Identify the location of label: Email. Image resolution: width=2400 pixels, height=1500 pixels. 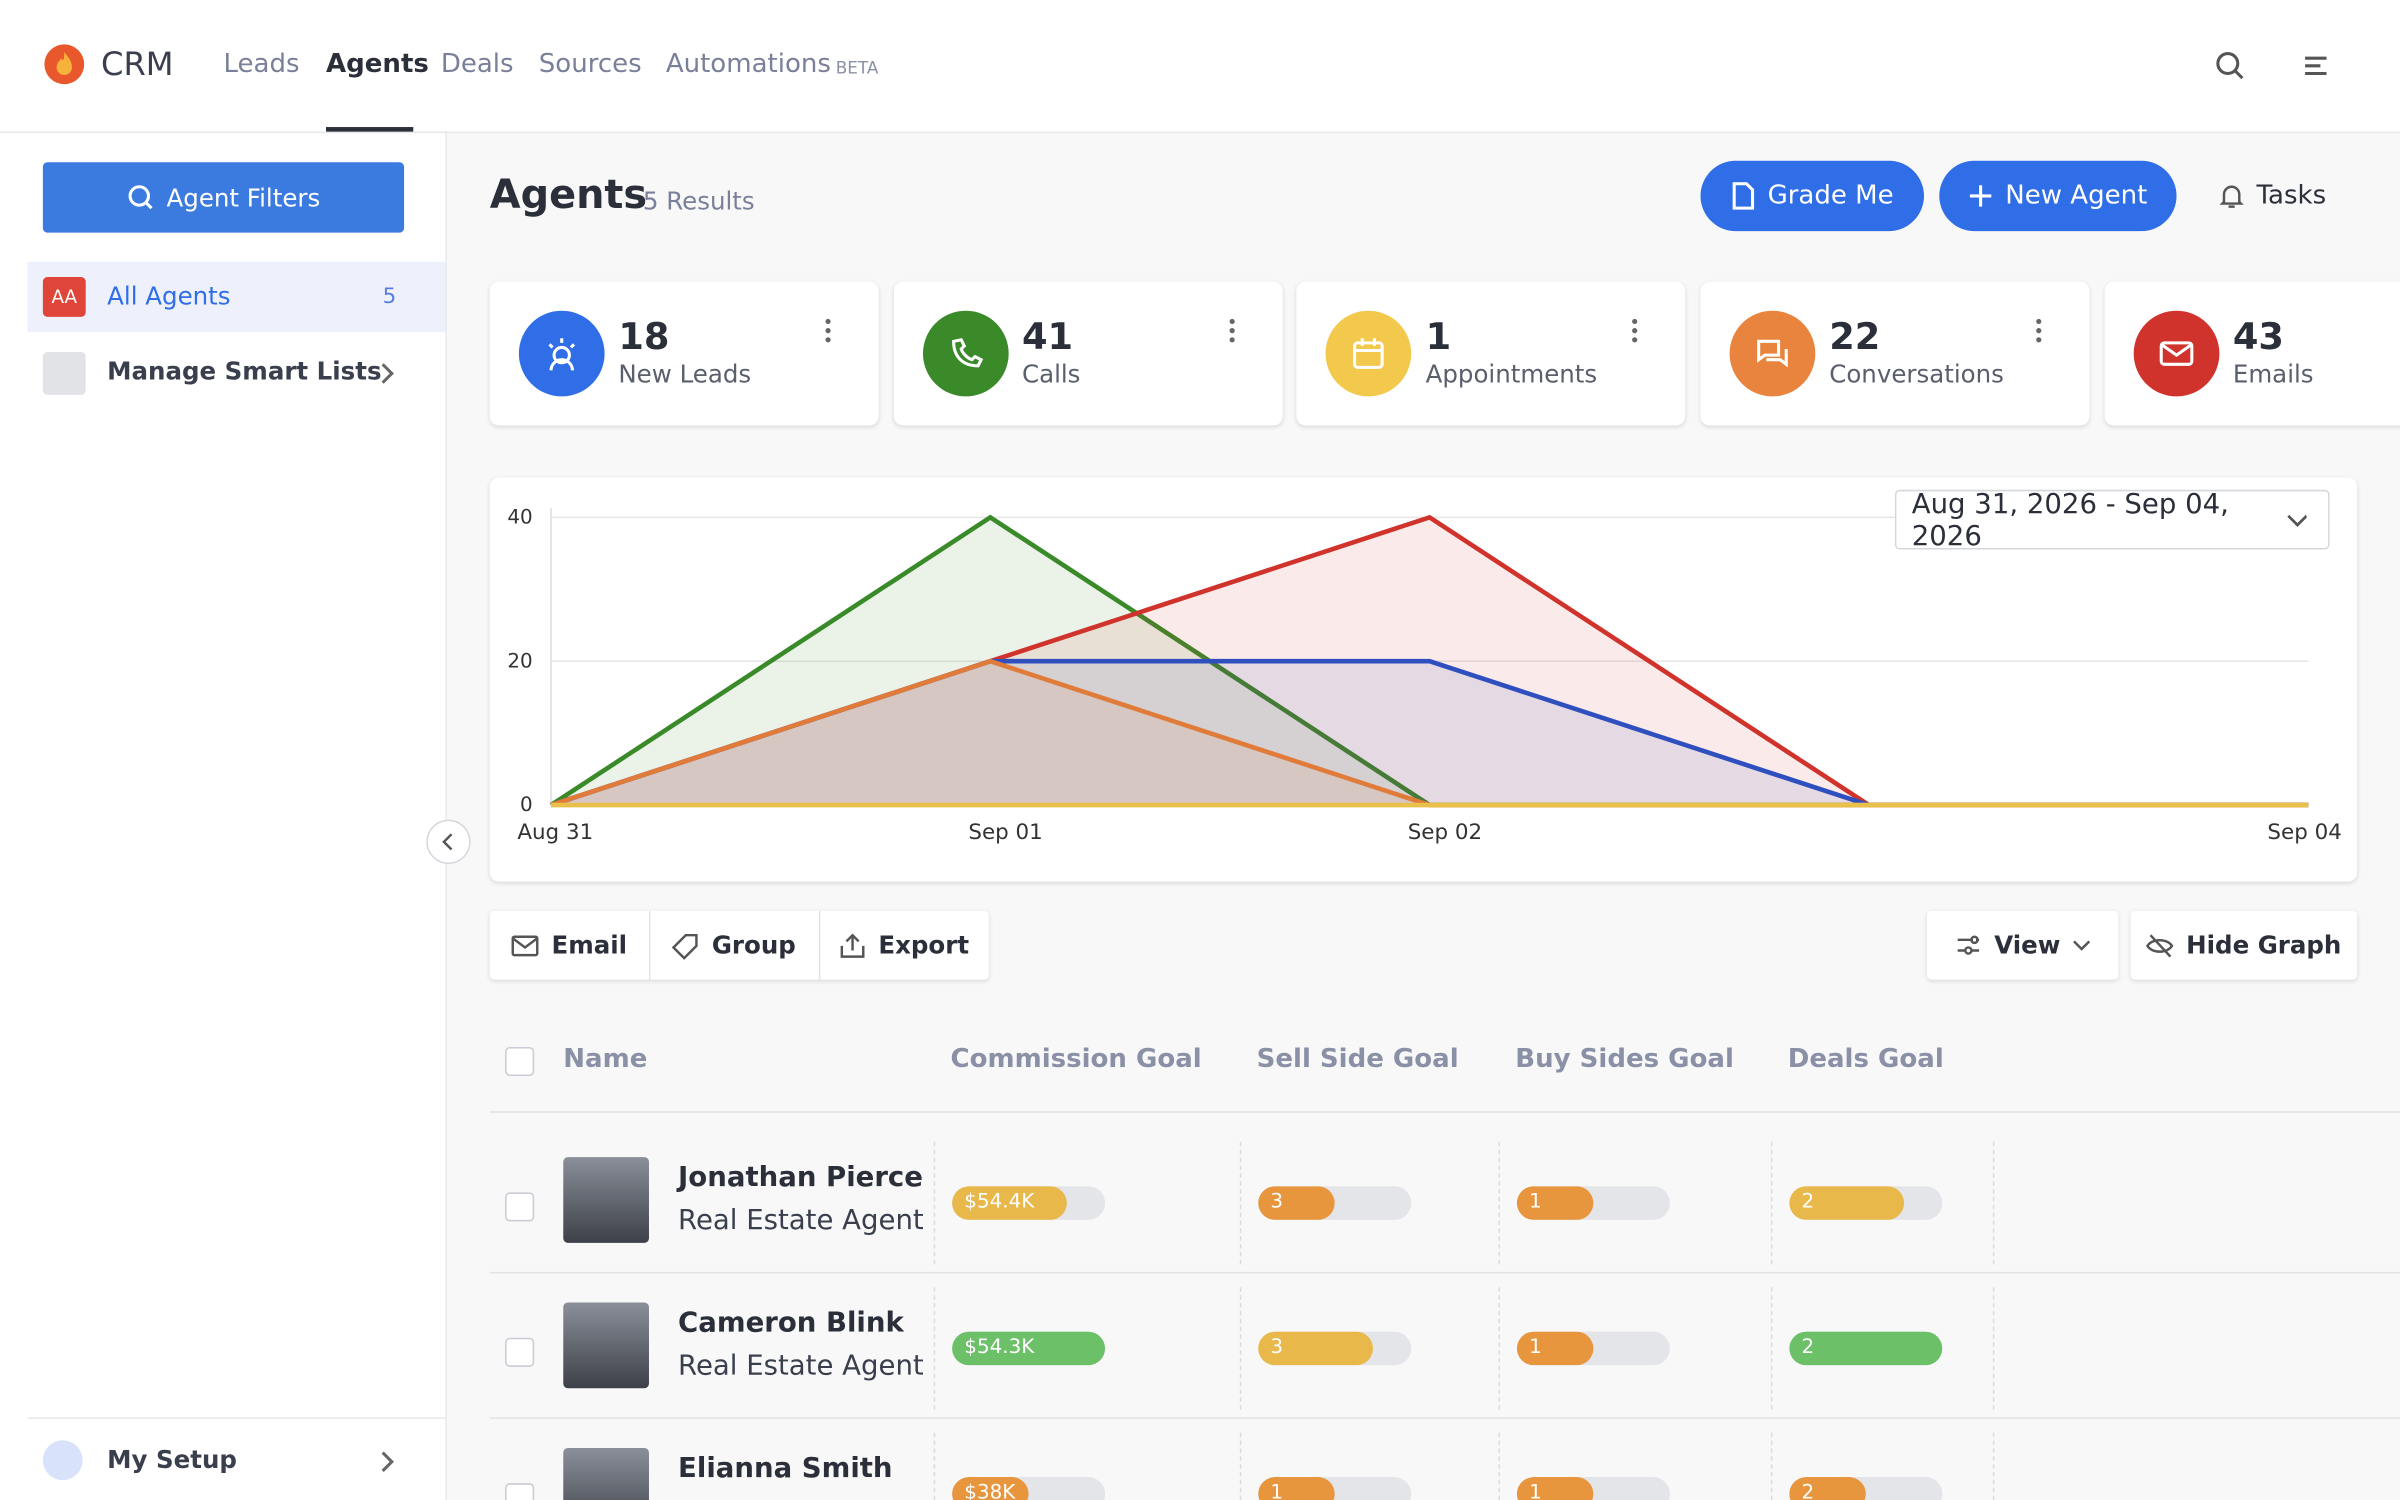
(589, 945).